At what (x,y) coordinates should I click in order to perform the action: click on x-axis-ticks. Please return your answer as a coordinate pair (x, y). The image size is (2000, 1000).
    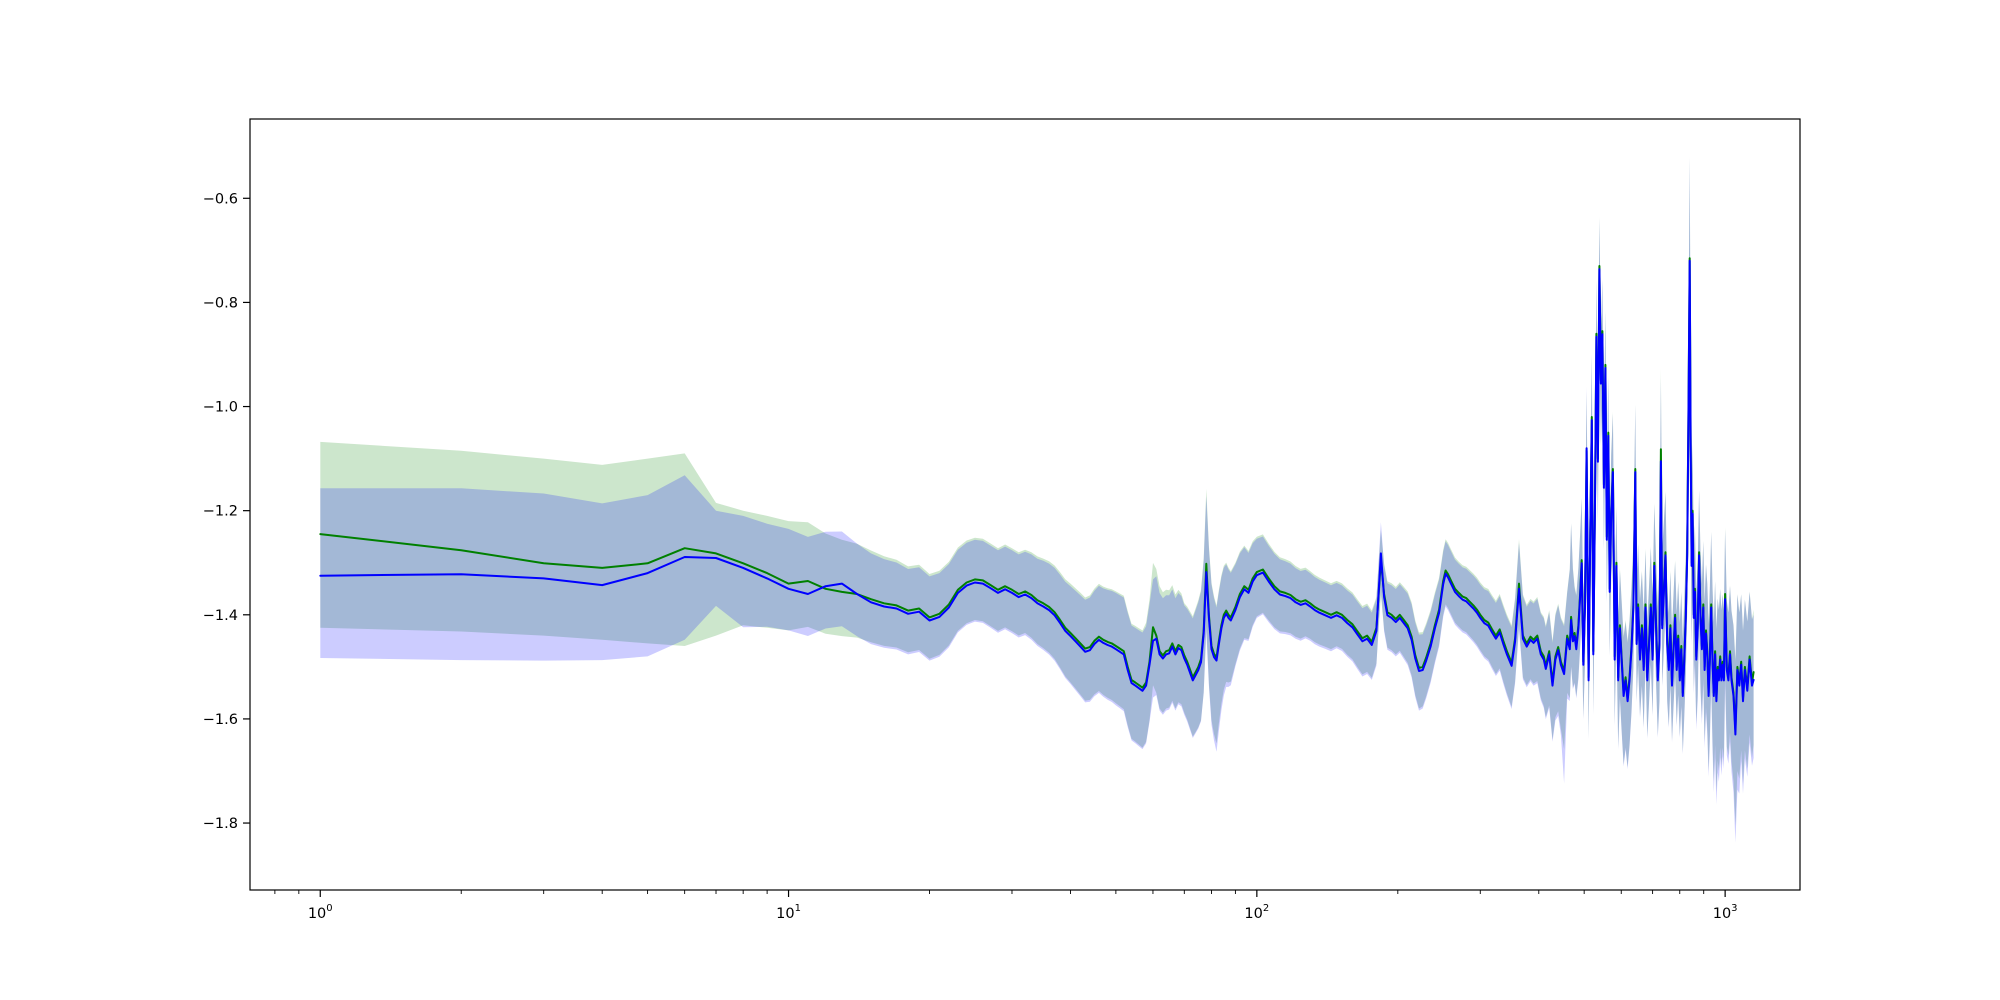
    Looking at the image, I should click on (1000, 893).